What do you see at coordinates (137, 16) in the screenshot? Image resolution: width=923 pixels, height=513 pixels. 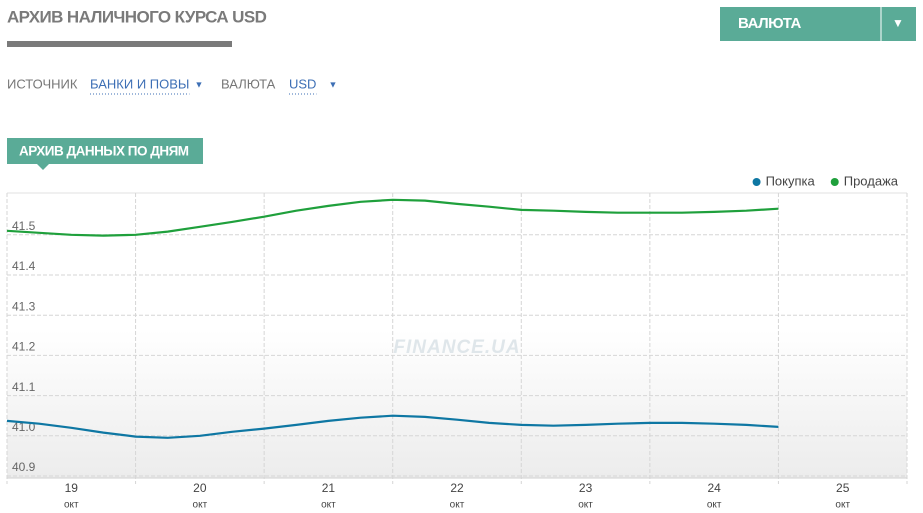 I see `page-title: АРХИВ НАЛИЧНОГО КУРСА USD` at bounding box center [137, 16].